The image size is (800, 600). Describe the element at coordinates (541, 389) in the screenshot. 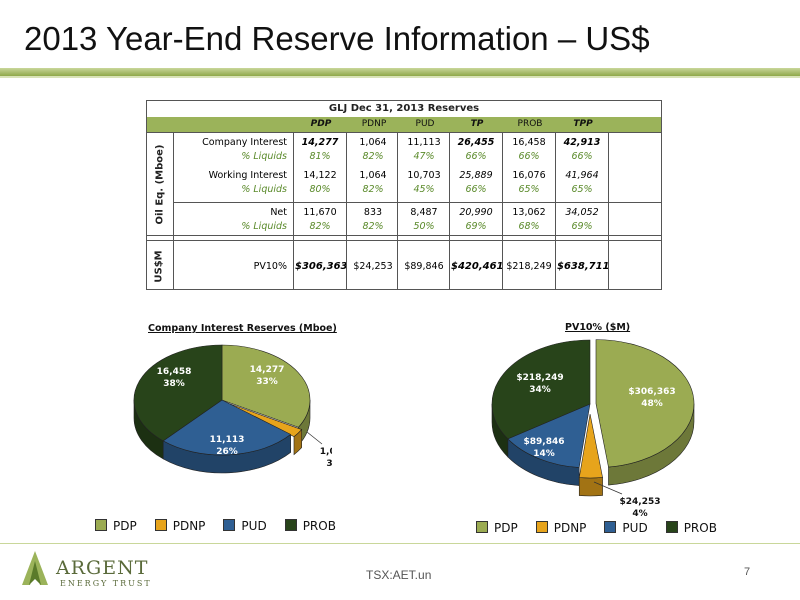

I see `pie-slice-prob` at that location.